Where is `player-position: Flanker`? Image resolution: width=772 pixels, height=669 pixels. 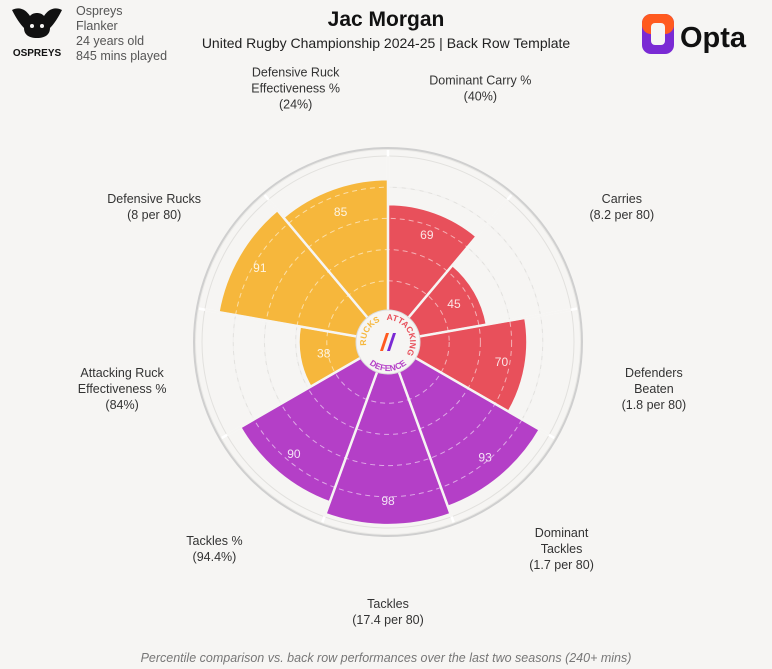 player-position: Flanker is located at coordinates (97, 26).